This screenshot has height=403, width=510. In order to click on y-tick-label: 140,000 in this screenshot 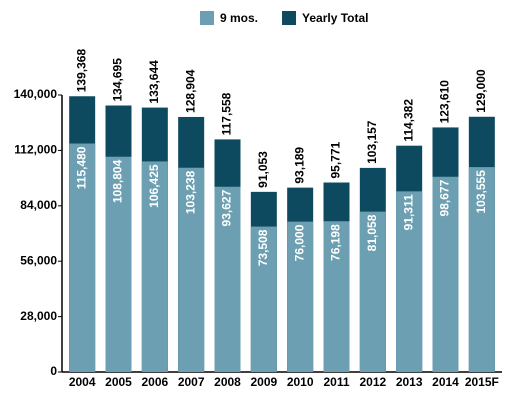, I will do `click(36, 94)`.